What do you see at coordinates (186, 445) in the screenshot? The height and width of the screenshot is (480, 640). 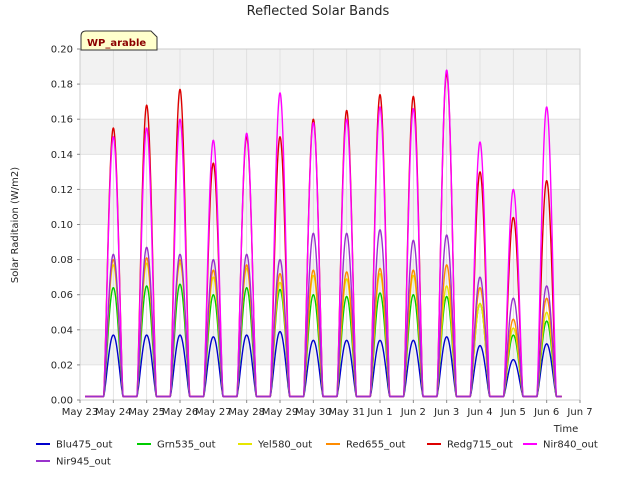 I see `legend-label: Grn535_out` at bounding box center [186, 445].